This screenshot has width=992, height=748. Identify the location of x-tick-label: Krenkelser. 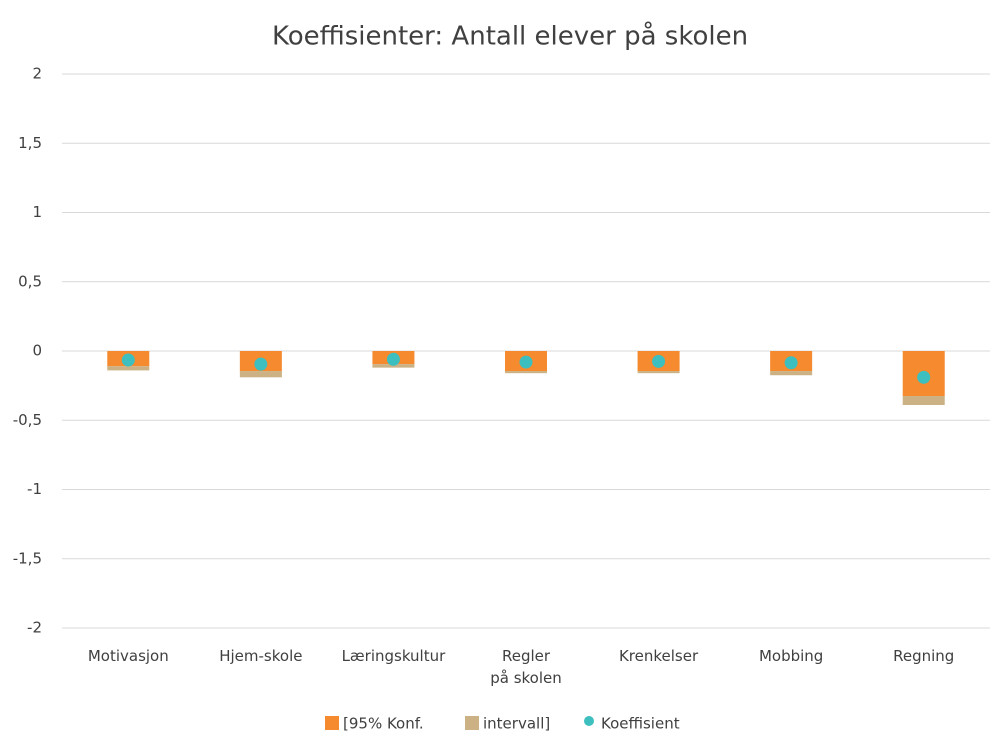
(658, 656).